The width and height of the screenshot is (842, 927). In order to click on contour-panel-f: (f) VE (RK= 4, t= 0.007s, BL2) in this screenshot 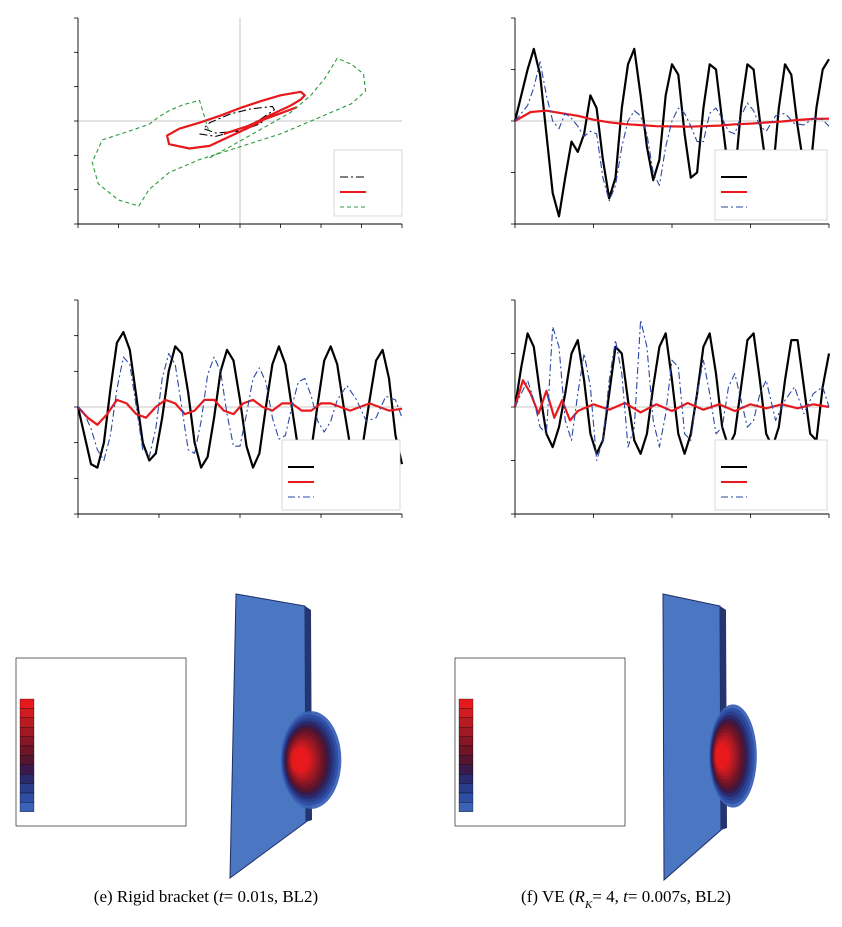, I will do `click(605, 752)`.